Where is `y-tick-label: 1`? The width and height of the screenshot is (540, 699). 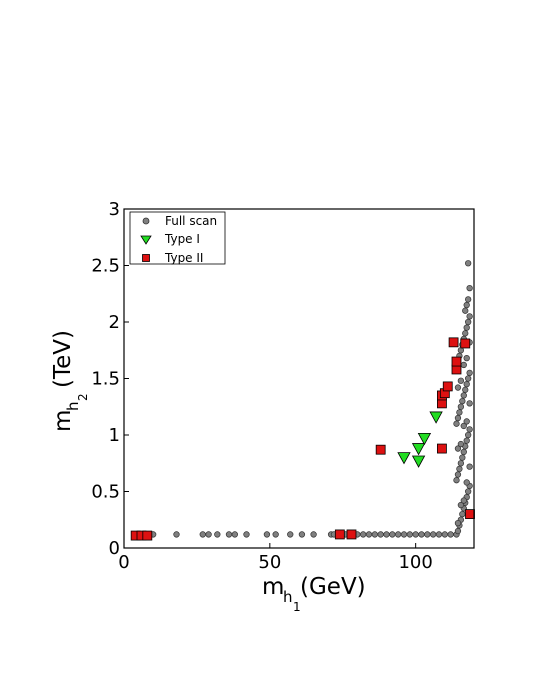
y-tick-label: 1 is located at coordinates (114, 435).